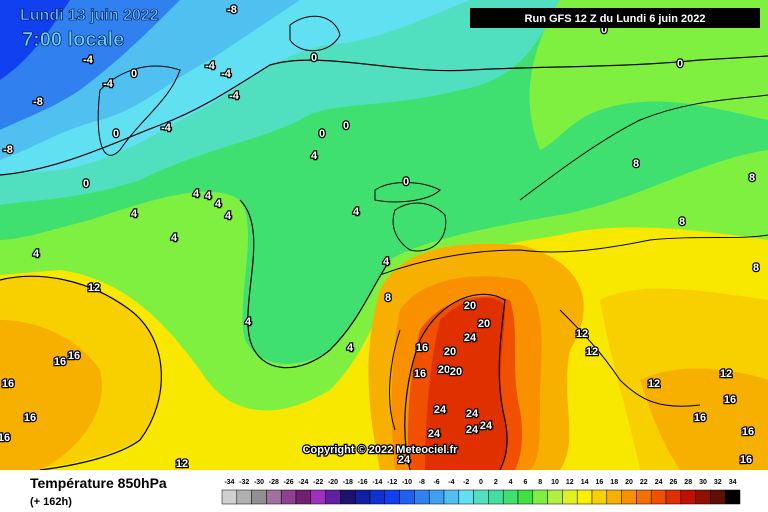  What do you see at coordinates (303, 482) in the screenshot?
I see `legend-value: -24` at bounding box center [303, 482].